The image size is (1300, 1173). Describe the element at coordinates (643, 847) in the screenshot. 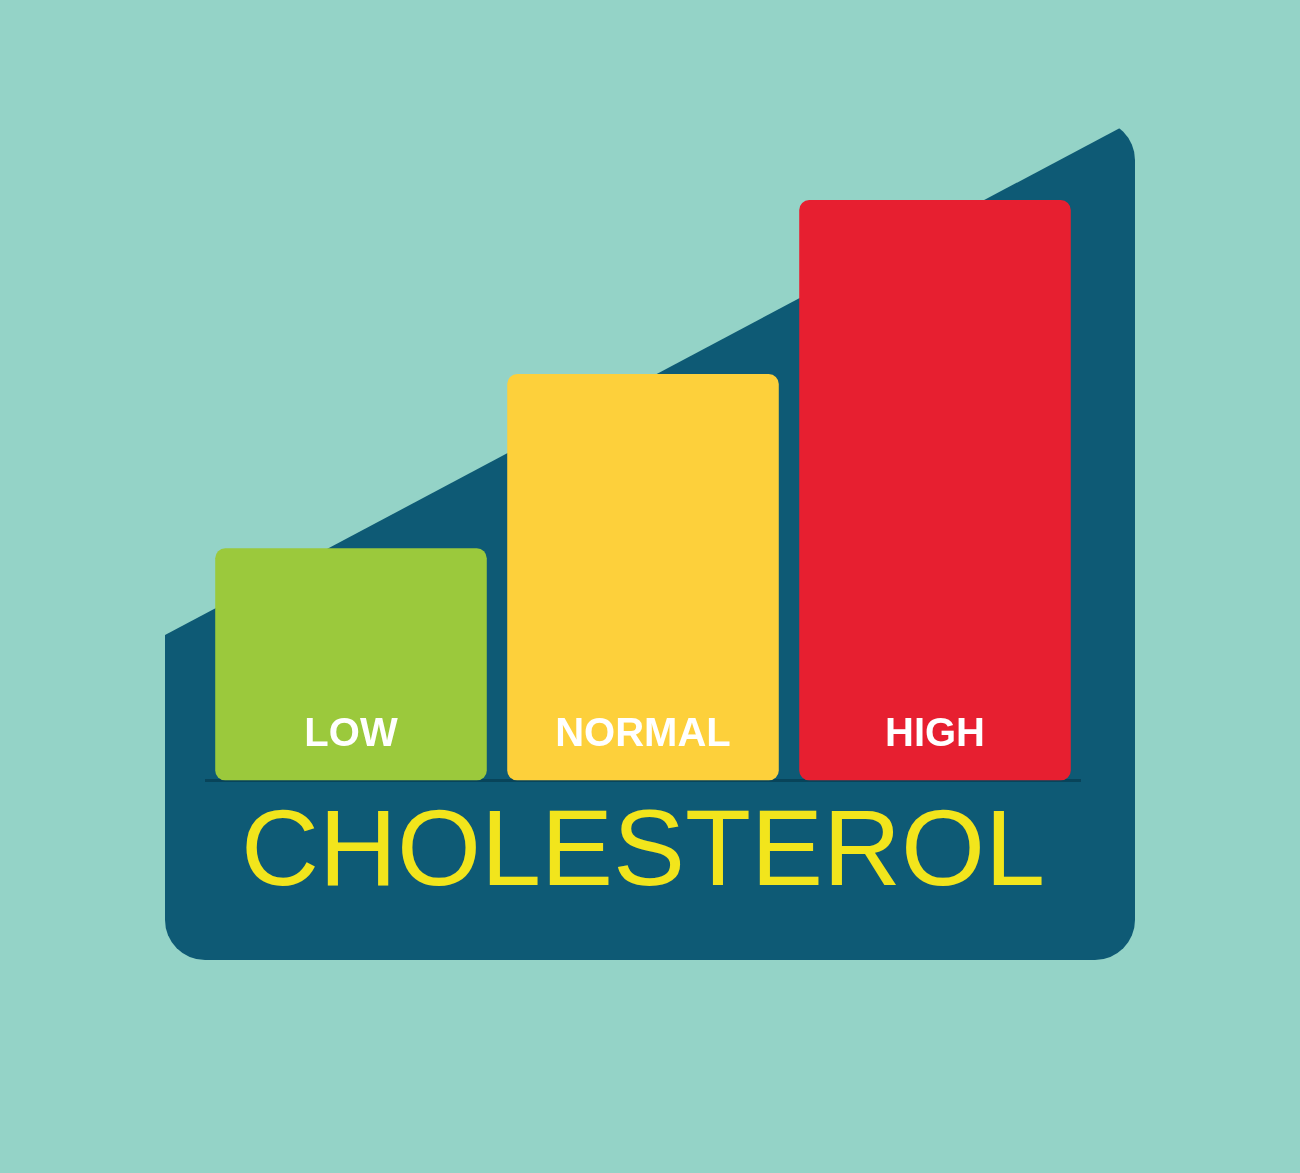

I see `text: CHOLESTEROL` at that location.